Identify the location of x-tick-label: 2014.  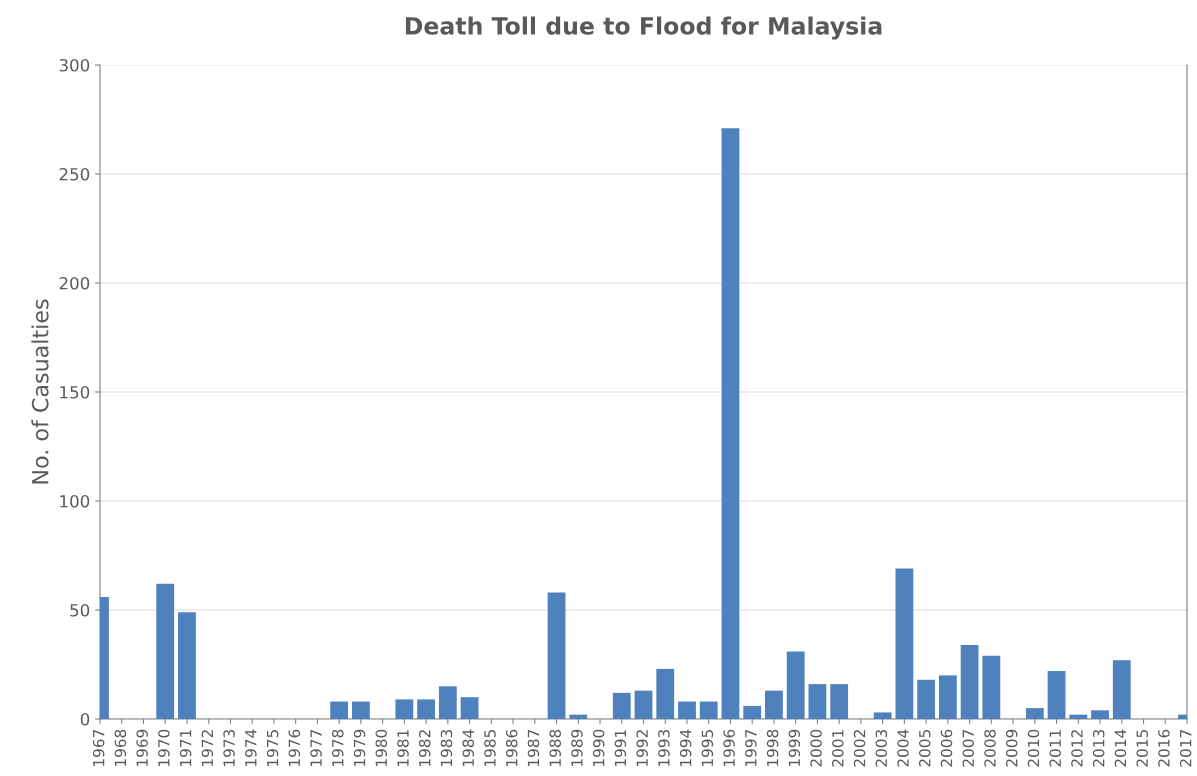
(1120, 748).